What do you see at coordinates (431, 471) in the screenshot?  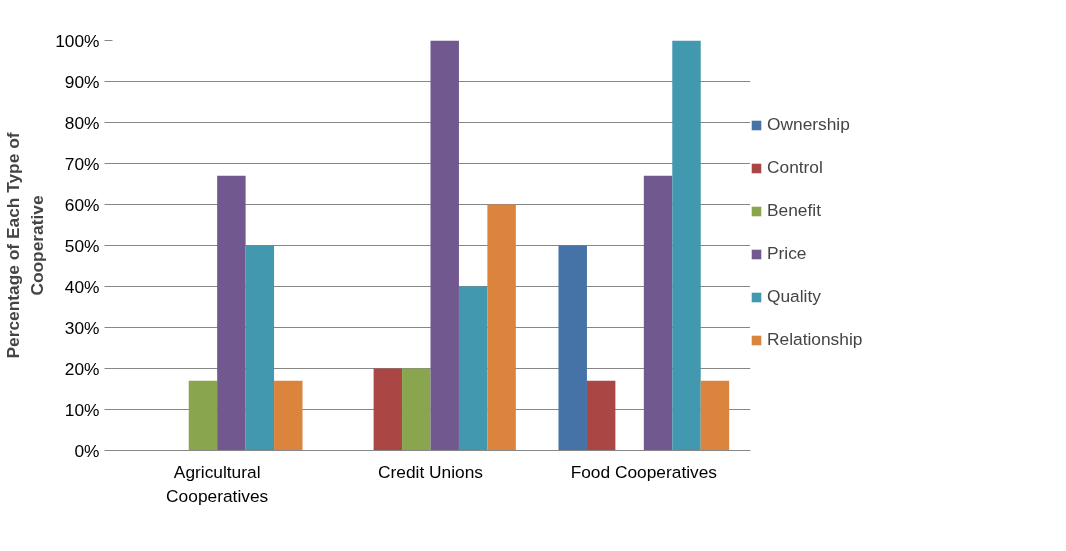 I see `x-tick-label: Credit Unions` at bounding box center [431, 471].